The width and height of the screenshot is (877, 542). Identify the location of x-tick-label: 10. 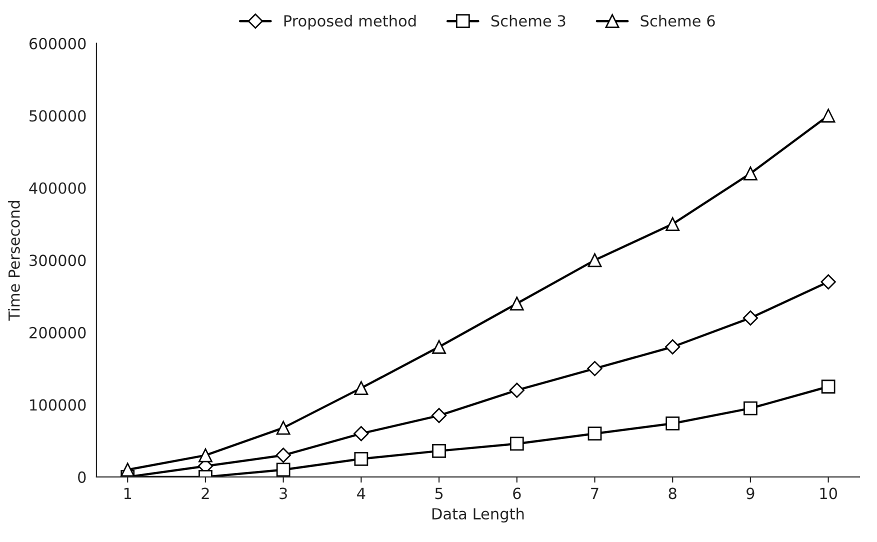
(829, 494).